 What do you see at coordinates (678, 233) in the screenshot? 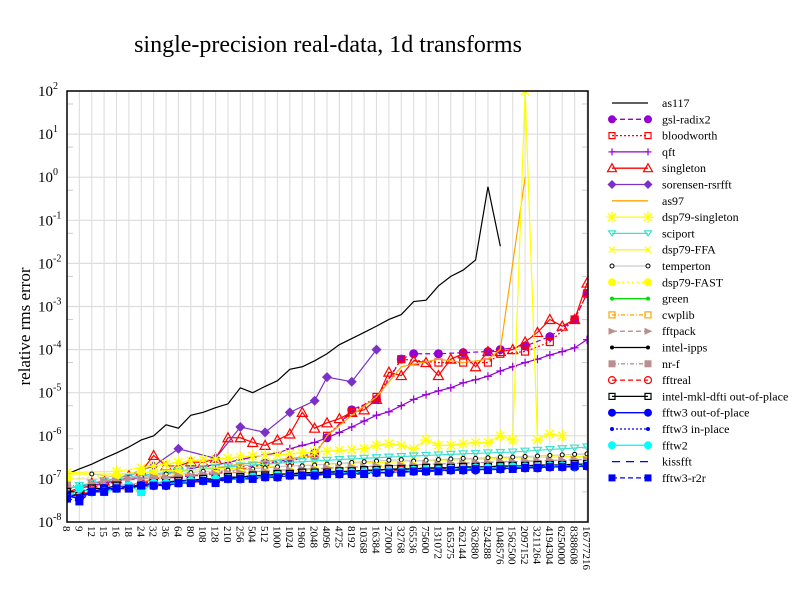
I see `legend-label: sciport` at bounding box center [678, 233].